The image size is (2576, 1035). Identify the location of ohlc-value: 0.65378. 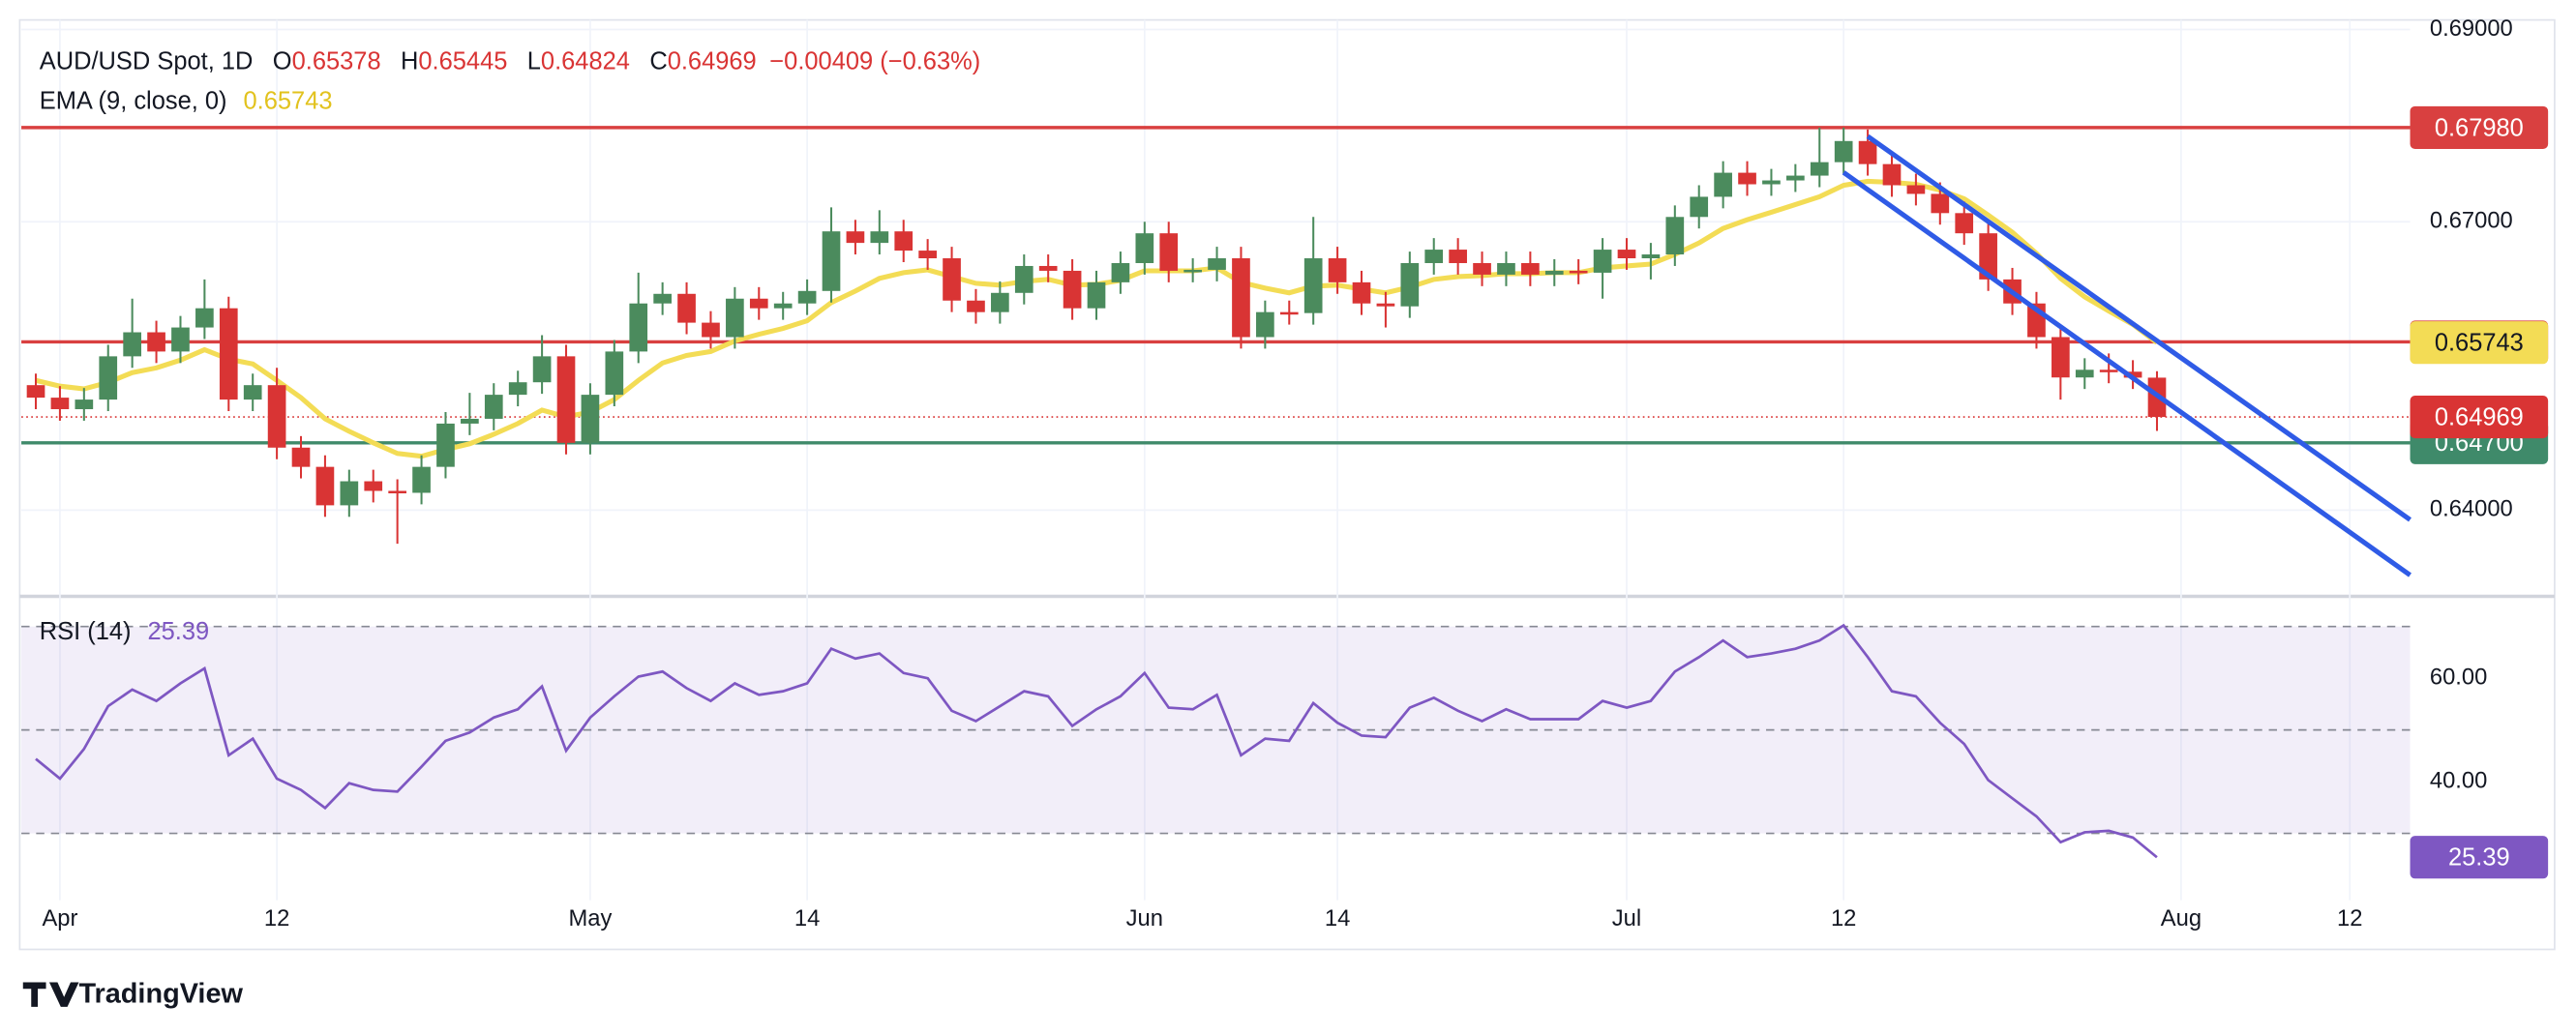
(336, 60).